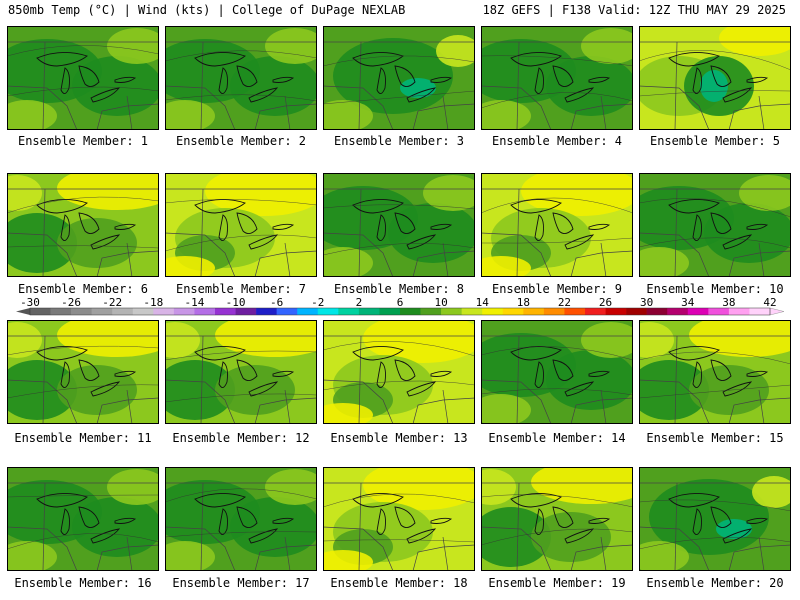 The height and width of the screenshot is (600, 800). Describe the element at coordinates (605, 302) in the screenshot. I see `colorbar-tick-label: 26` at that location.